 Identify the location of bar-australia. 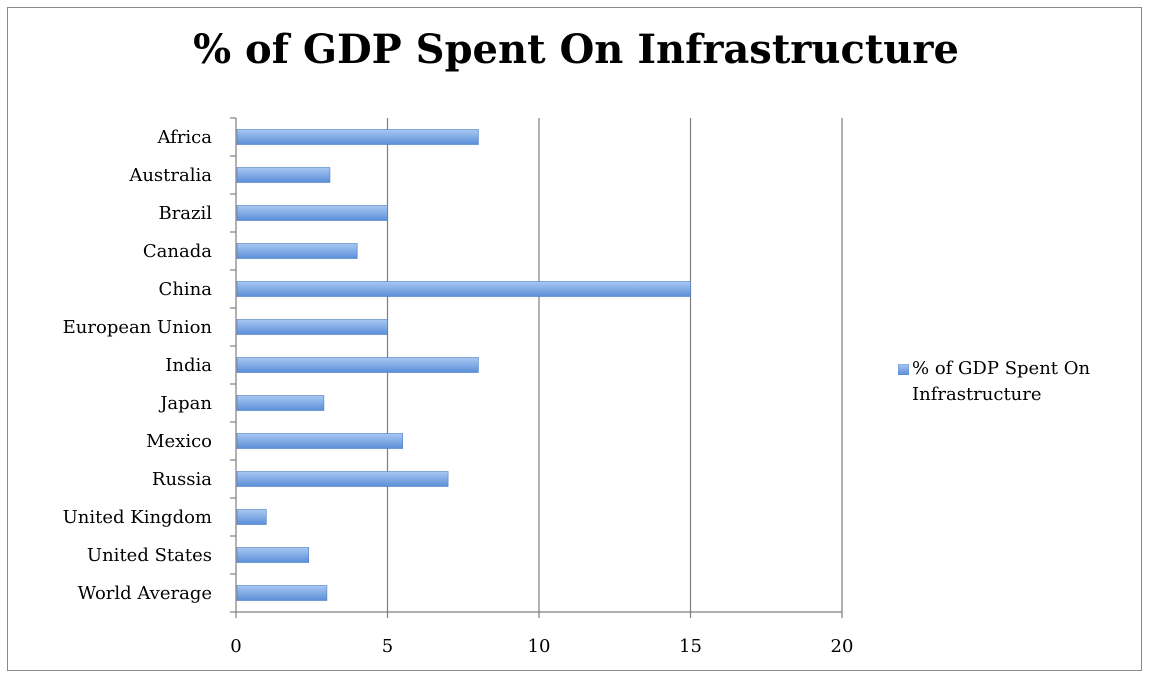
(283, 175).